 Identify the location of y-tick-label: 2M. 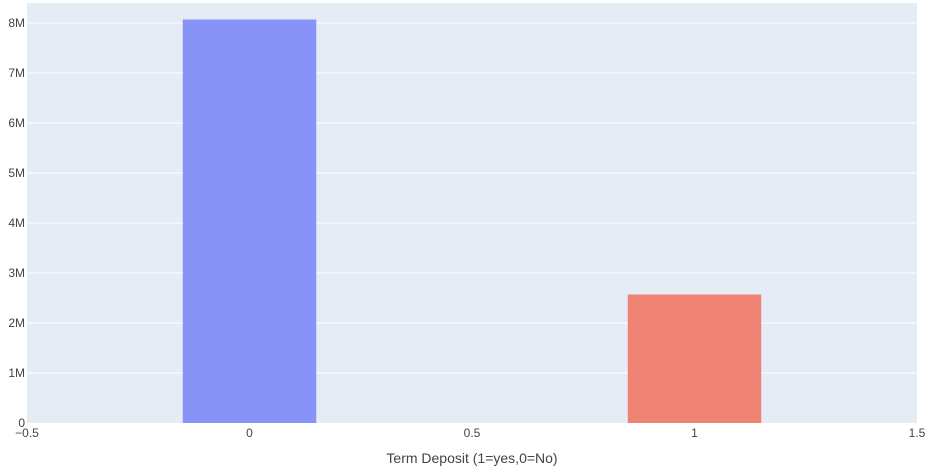
(16, 323).